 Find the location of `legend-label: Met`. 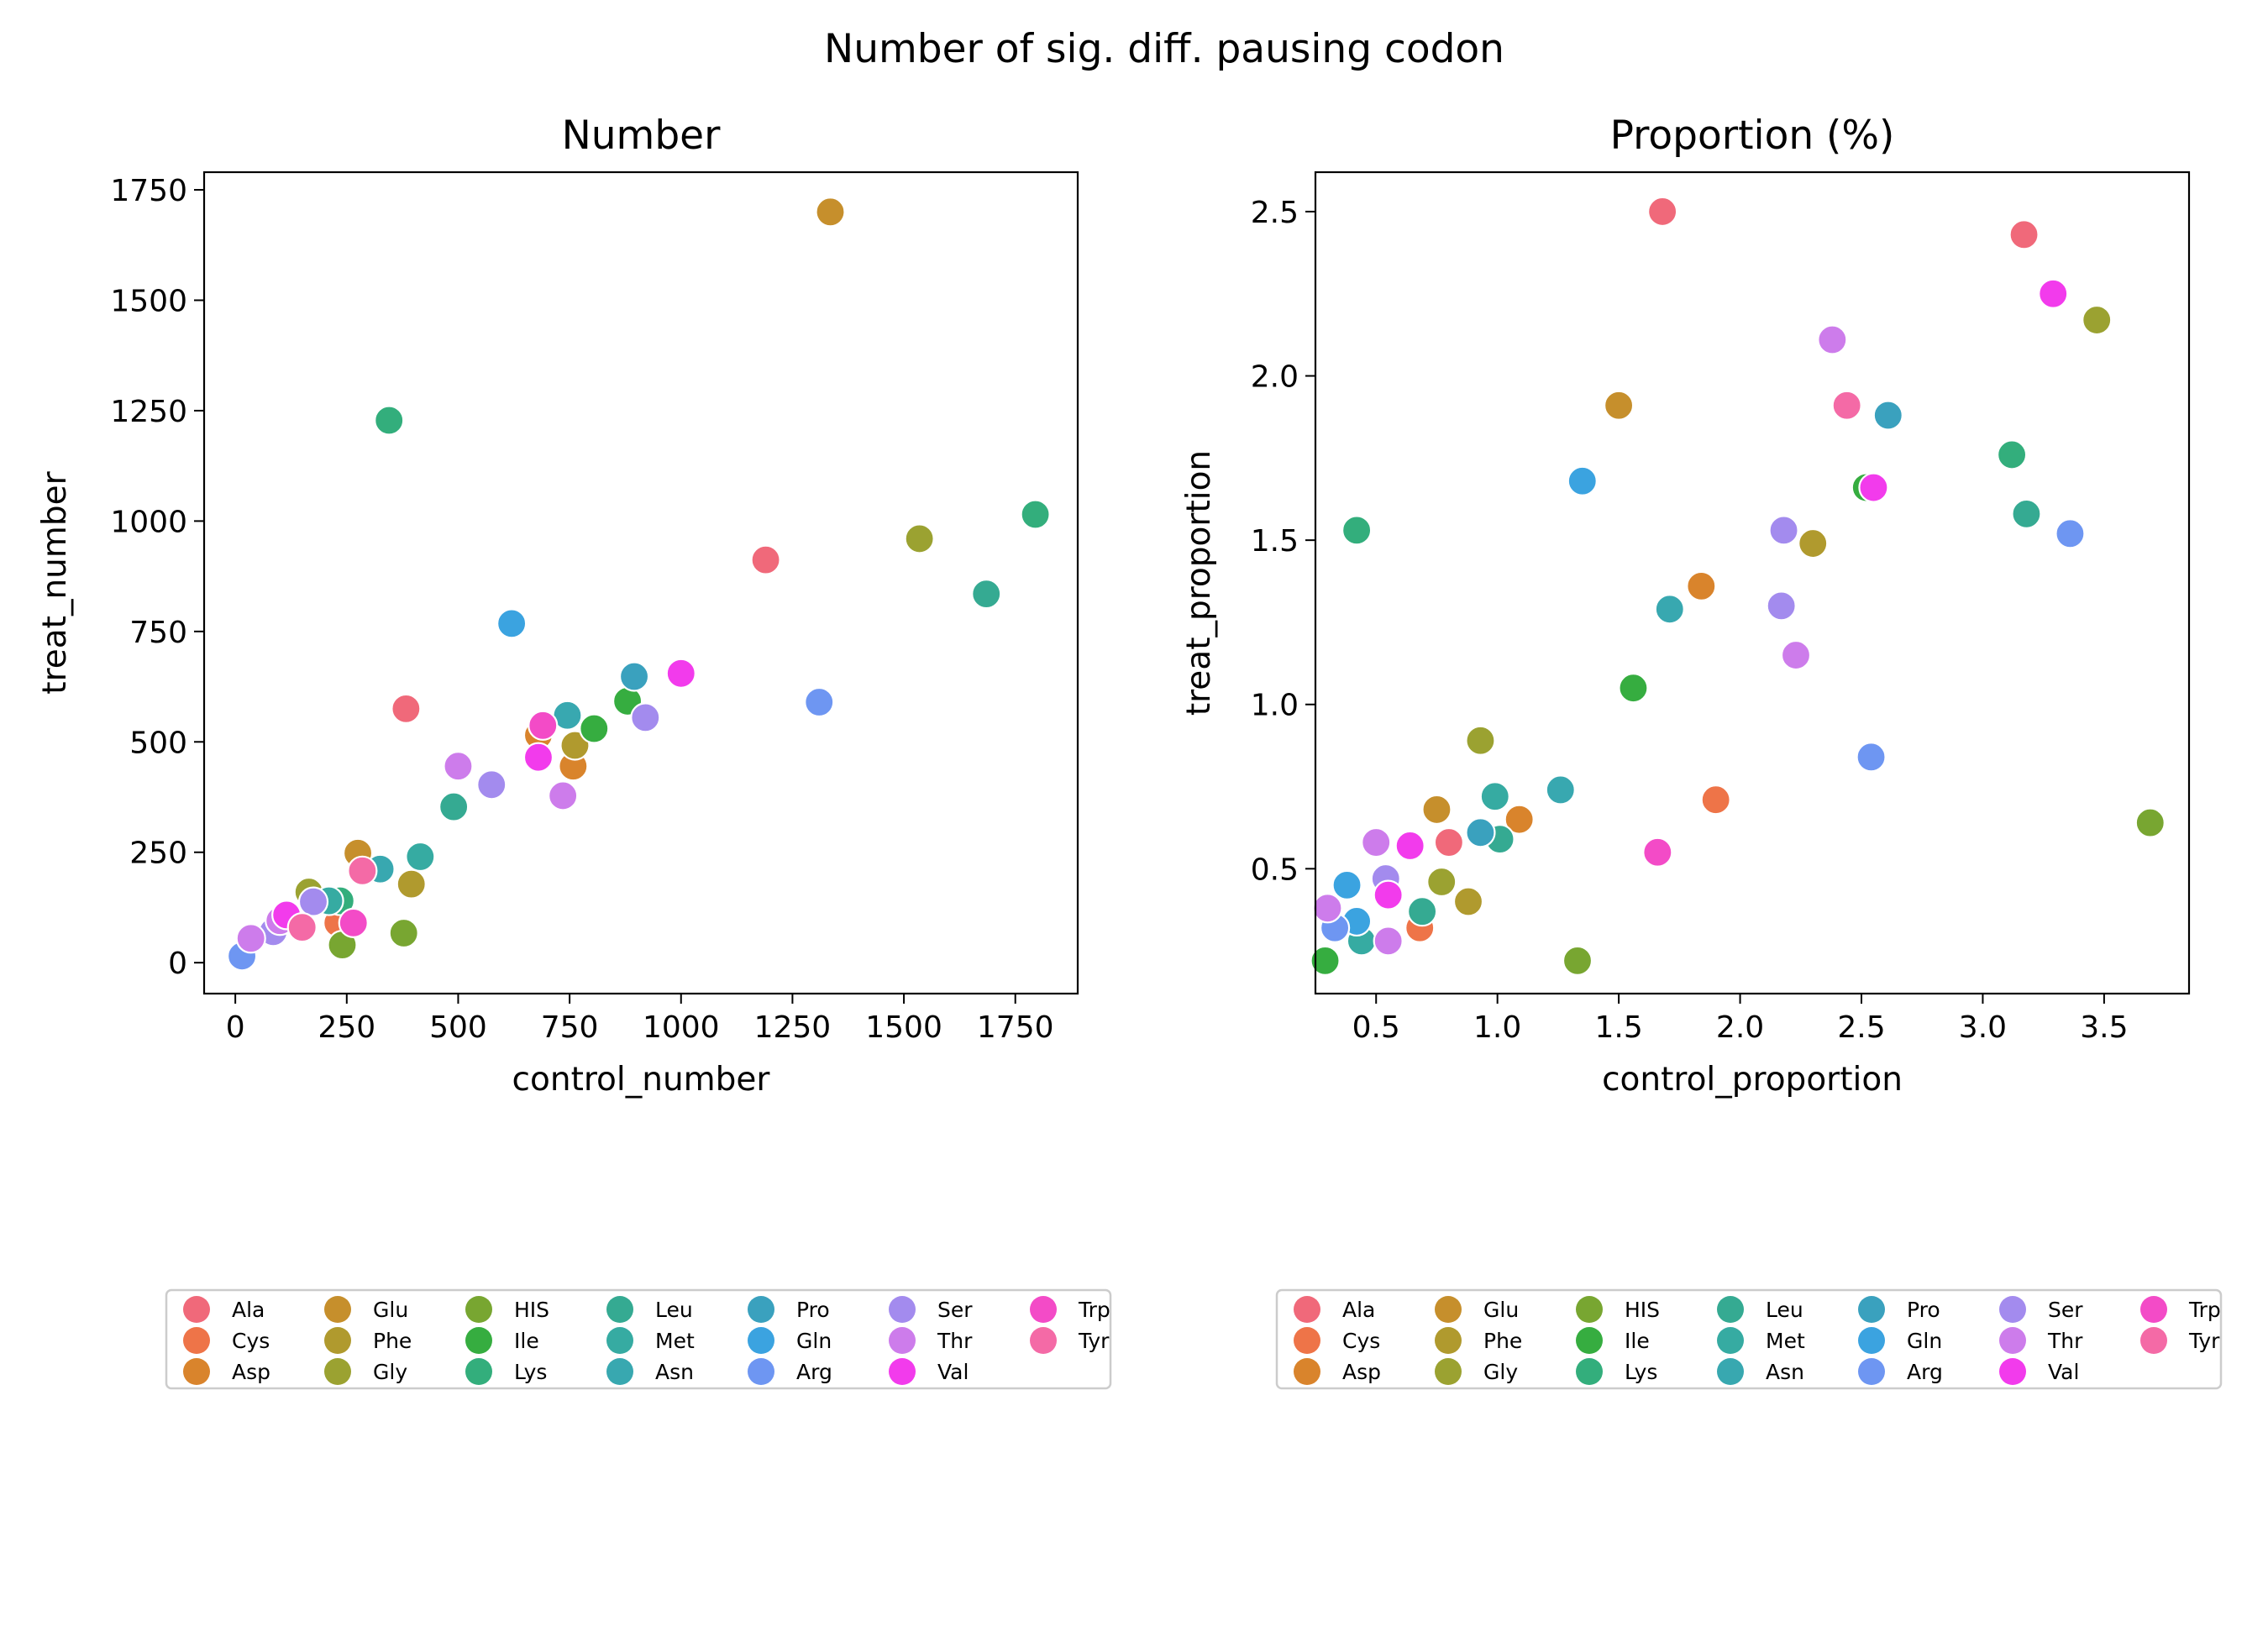

legend-label: Met is located at coordinates (675, 1341).